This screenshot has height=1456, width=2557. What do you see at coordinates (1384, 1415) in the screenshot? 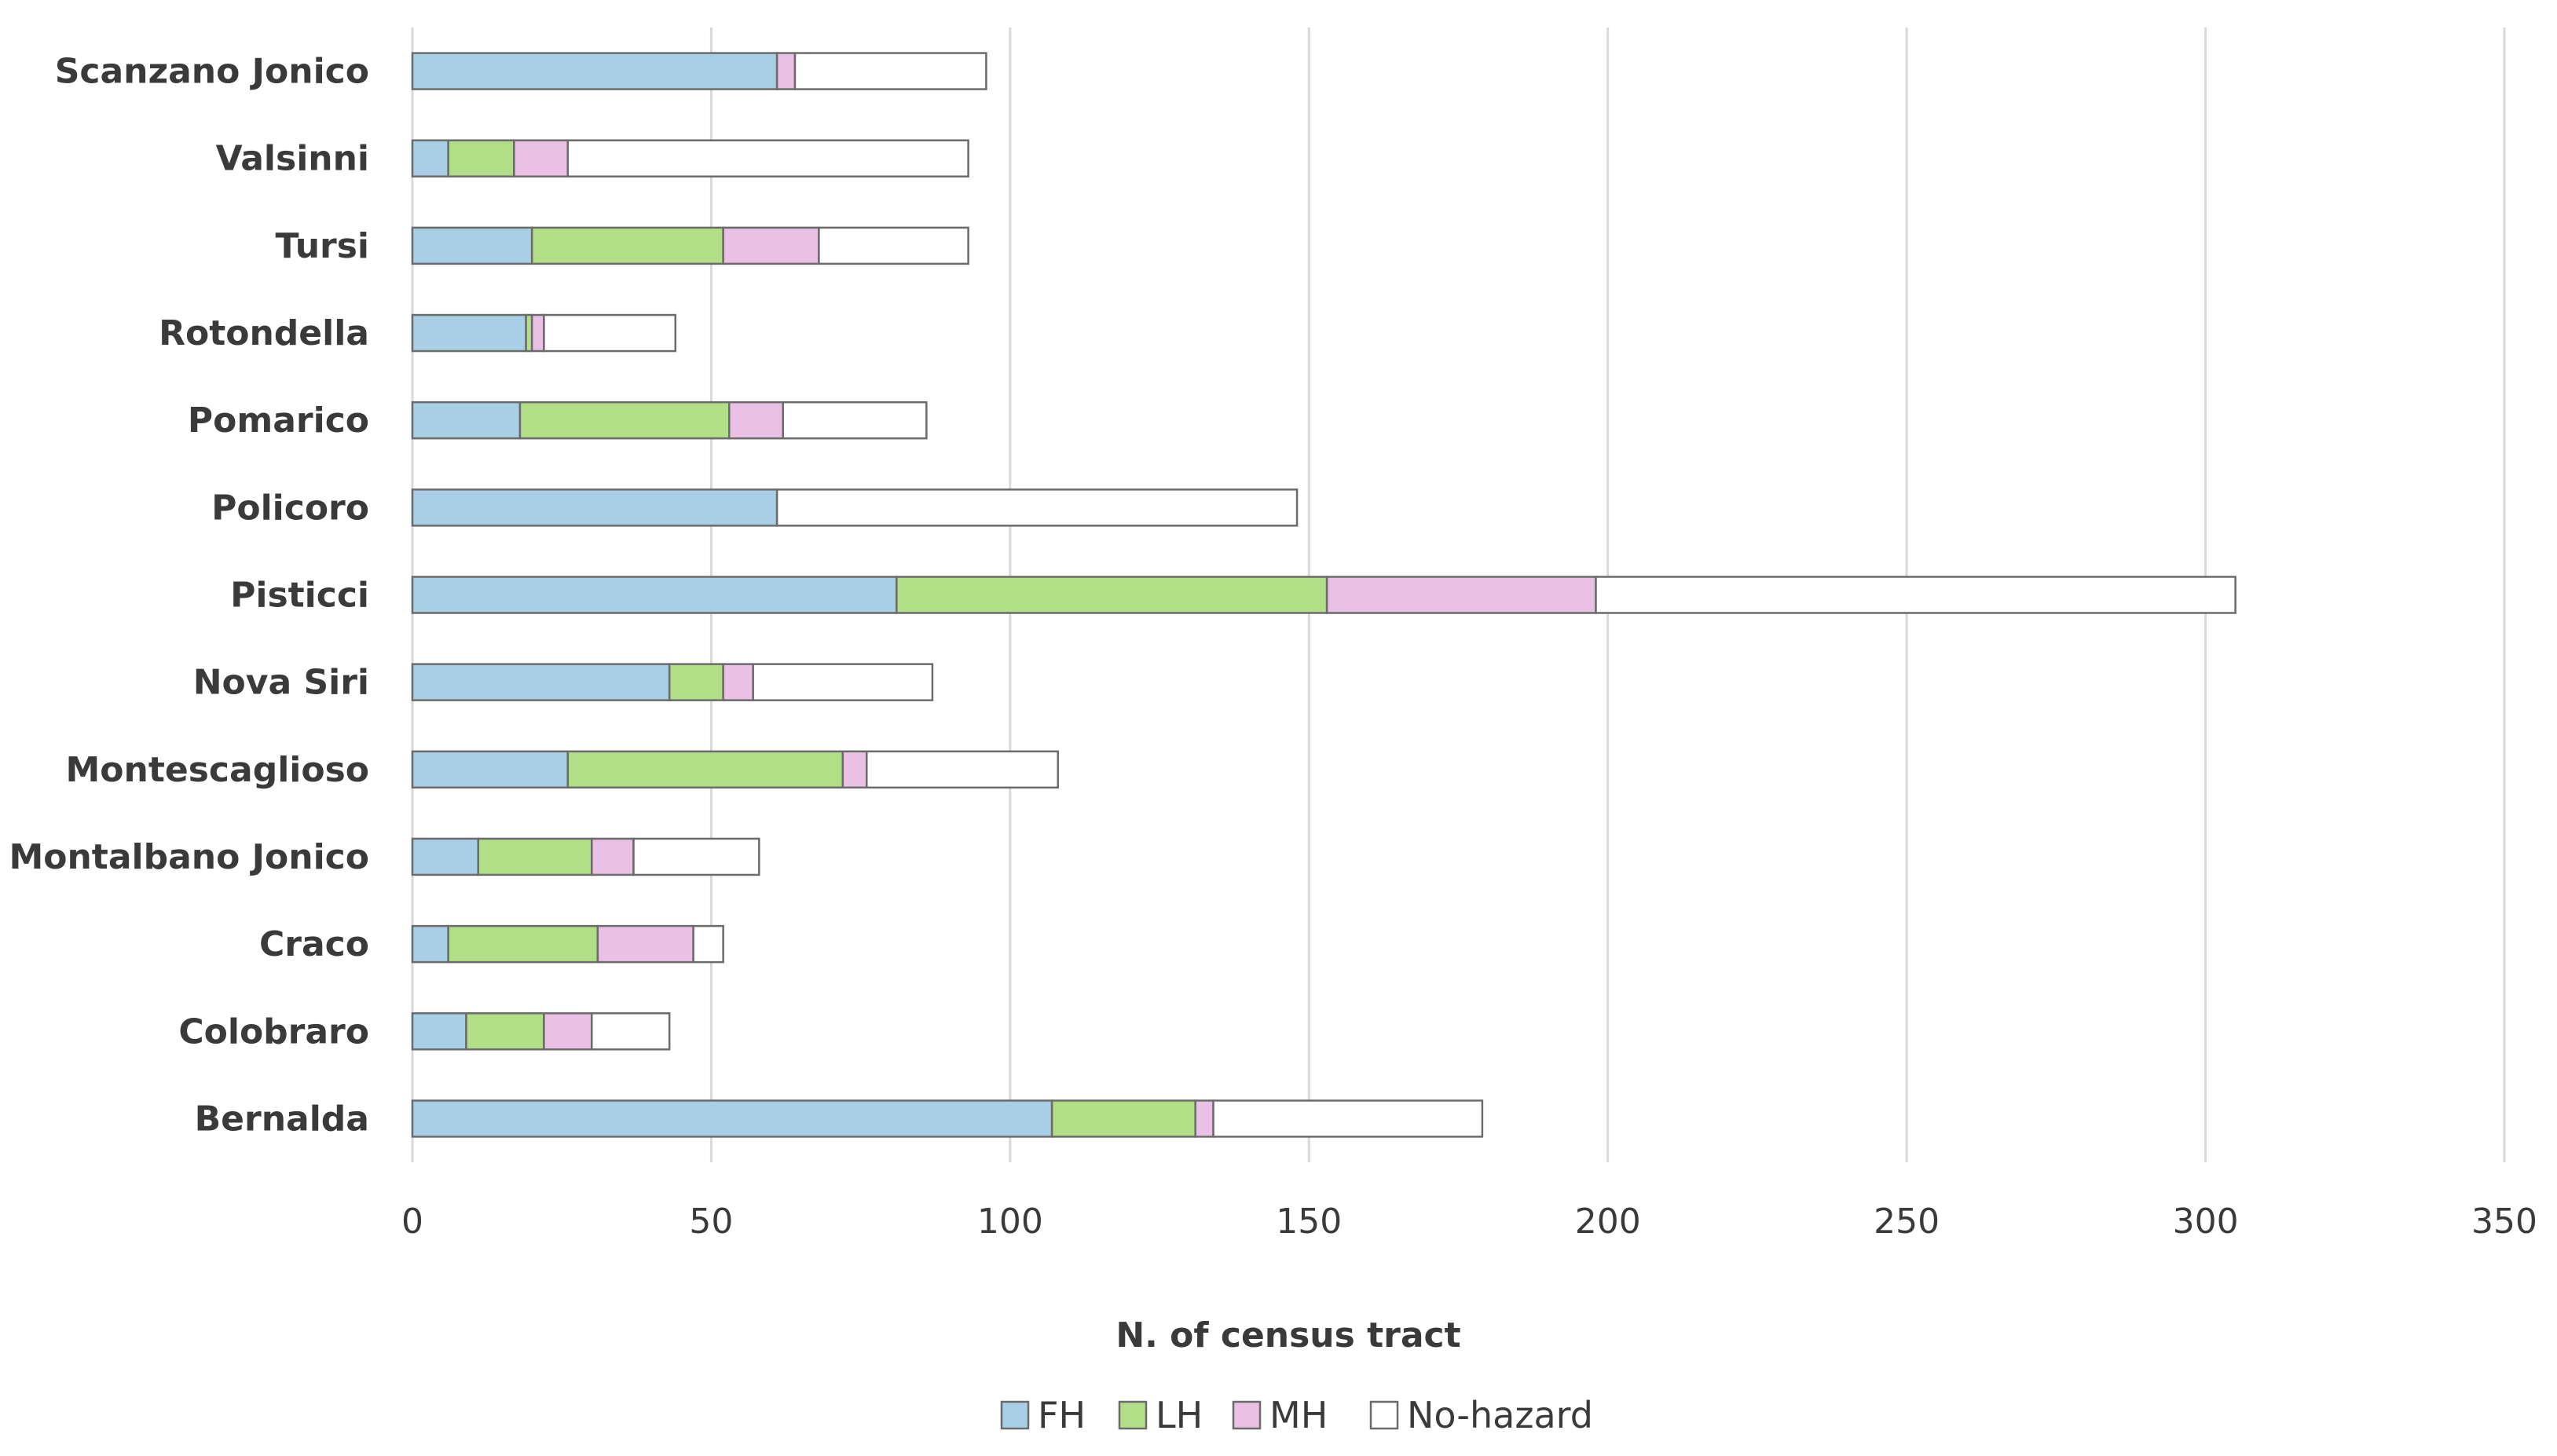
I see `legend-swatch-no-hazard` at bounding box center [1384, 1415].